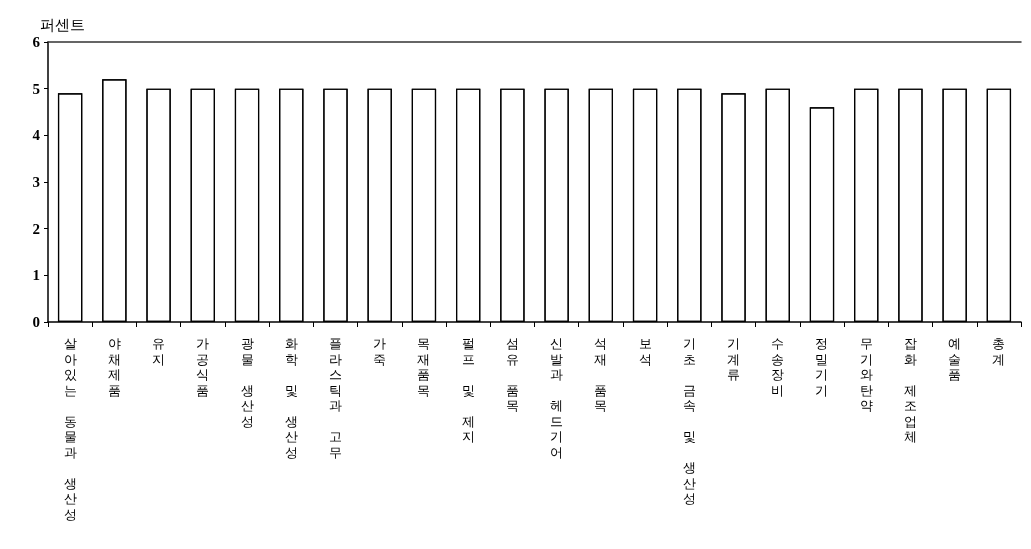 The image size is (1031, 549). Describe the element at coordinates (114, 367) in the screenshot. I see `x-tick-label: 야채제품` at that location.